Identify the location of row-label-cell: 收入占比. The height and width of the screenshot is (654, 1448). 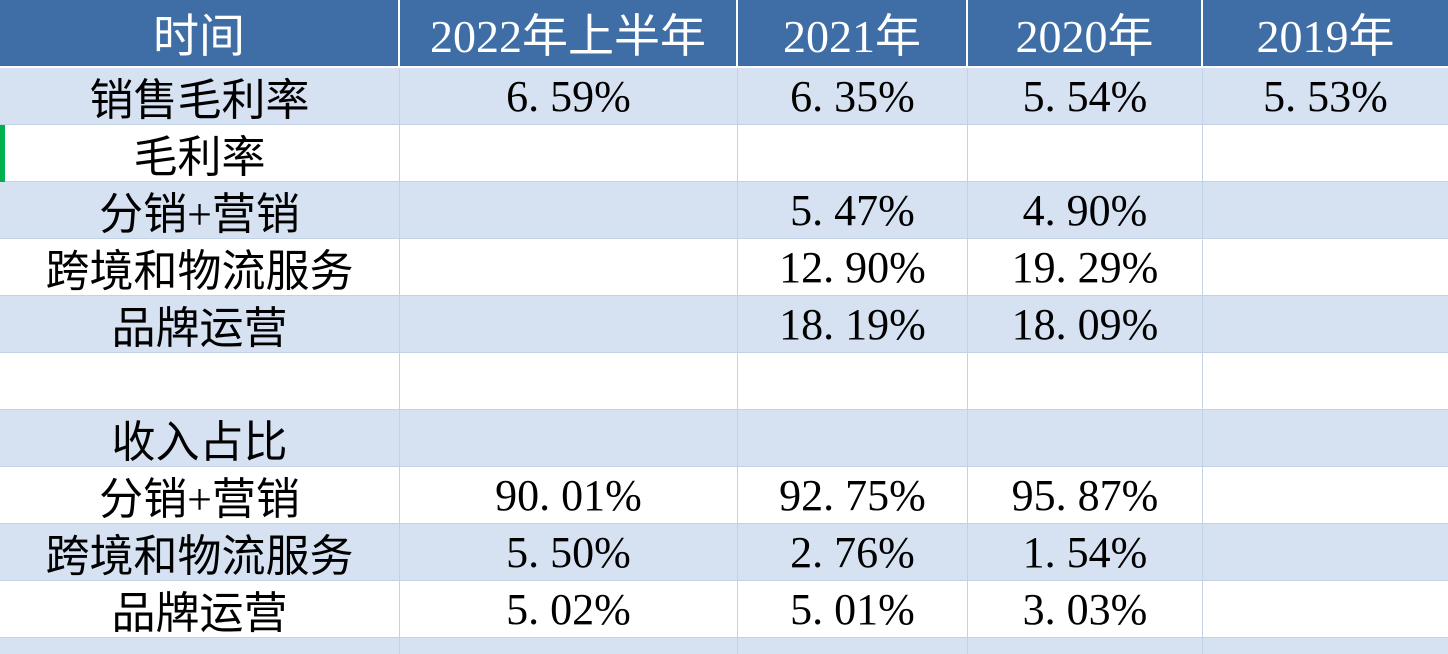
(200, 438).